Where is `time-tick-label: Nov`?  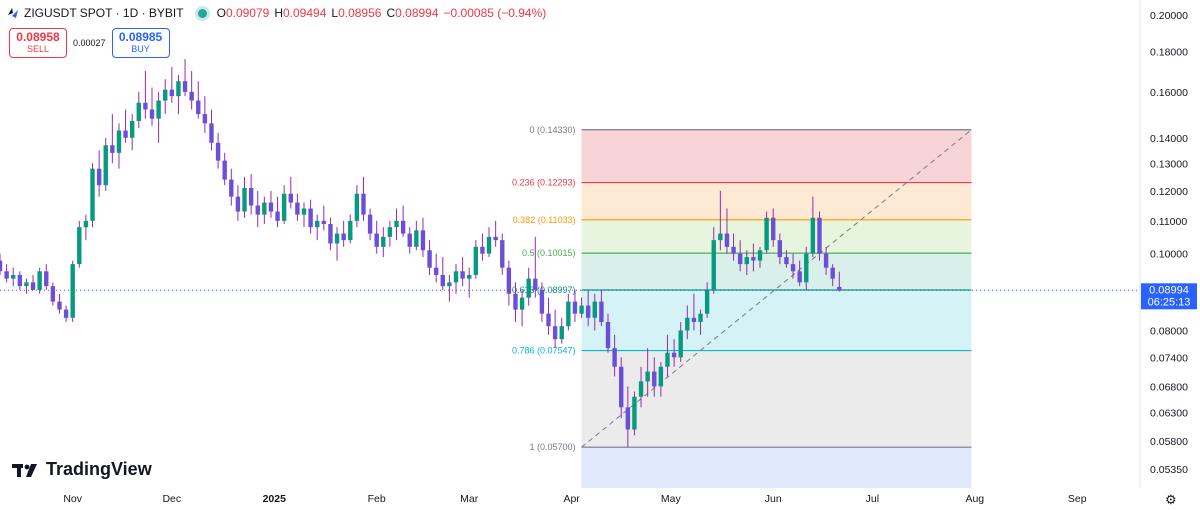 time-tick-label: Nov is located at coordinates (72, 499).